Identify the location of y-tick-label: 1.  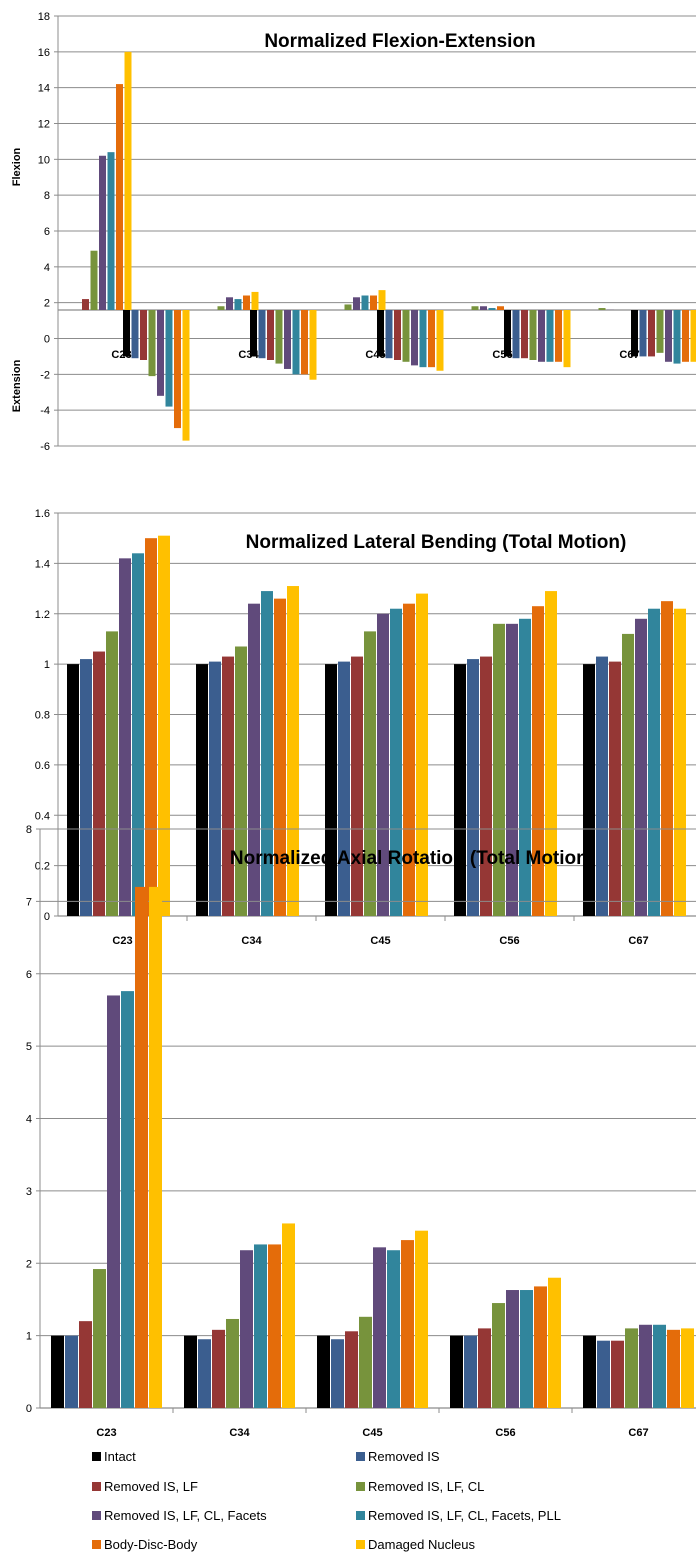
(29, 1337).